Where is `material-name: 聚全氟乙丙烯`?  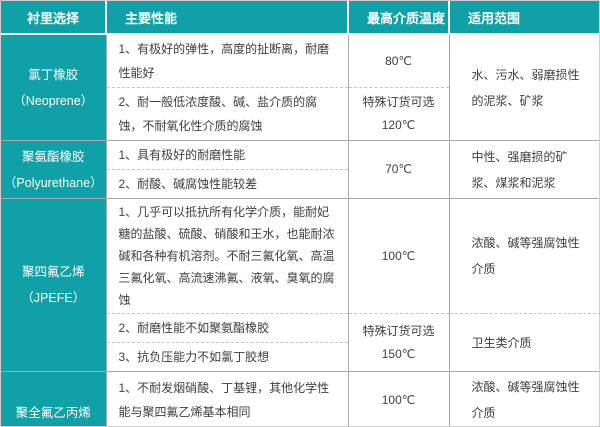 material-name: 聚全氟乙丙烯 is located at coordinates (53, 412).